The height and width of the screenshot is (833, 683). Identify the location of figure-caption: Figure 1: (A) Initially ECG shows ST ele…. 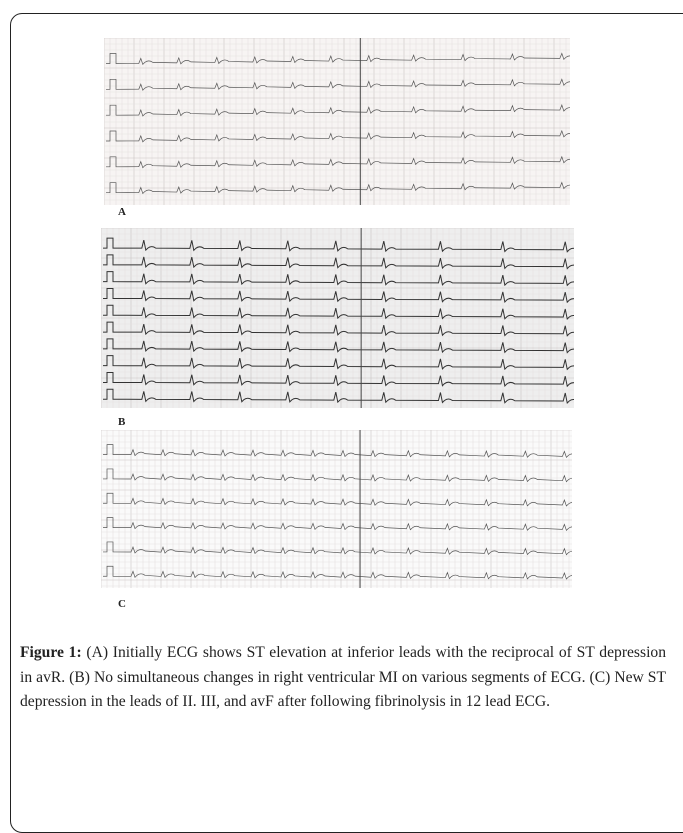
(343, 678).